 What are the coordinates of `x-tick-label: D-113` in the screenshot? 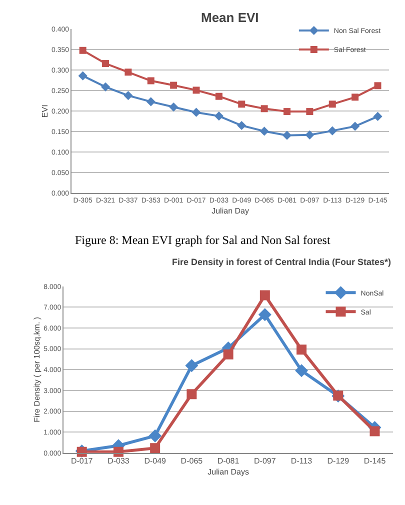 It's located at (301, 461).